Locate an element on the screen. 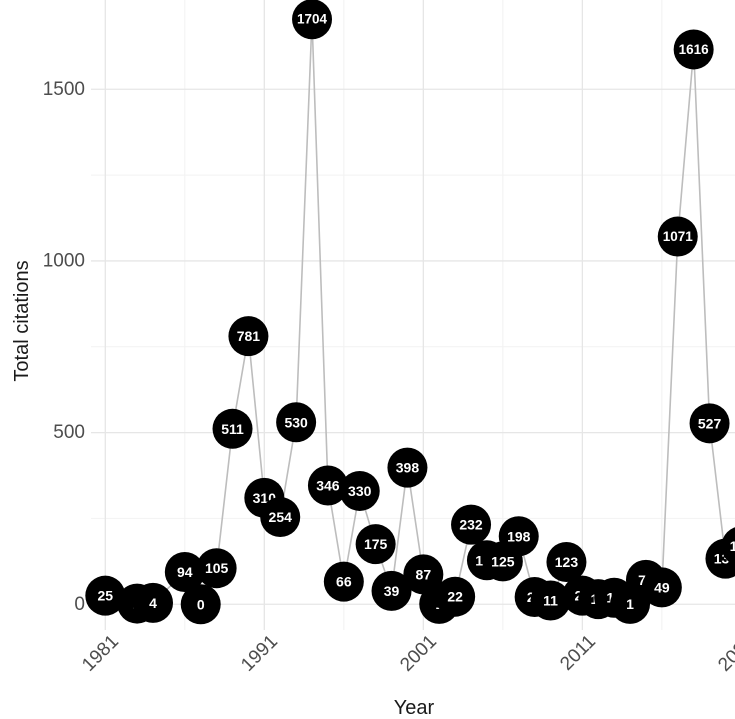  data-label: 39 is located at coordinates (392, 591).